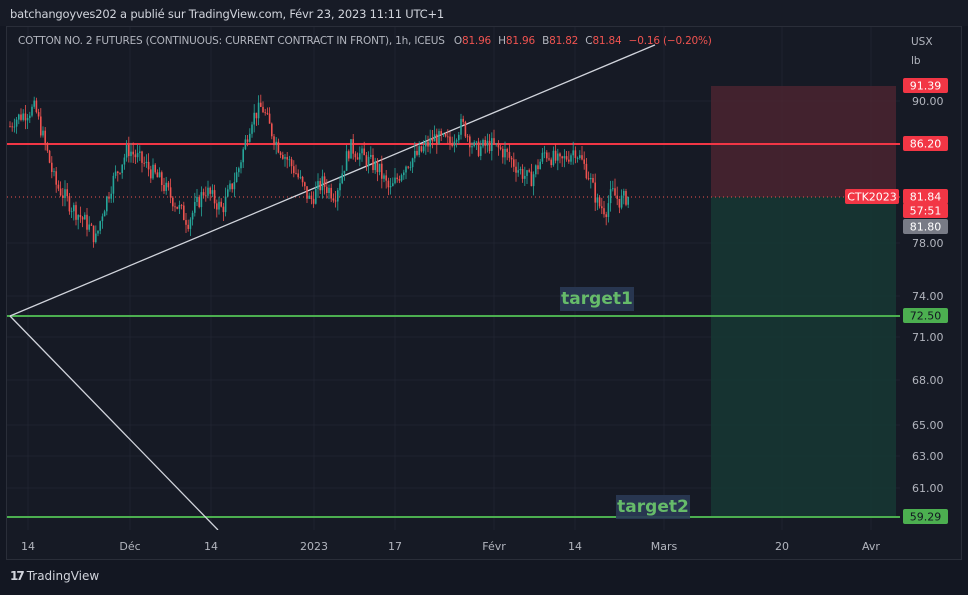 The image size is (968, 595). Describe the element at coordinates (546, 41) in the screenshot. I see `low-label: B` at that location.